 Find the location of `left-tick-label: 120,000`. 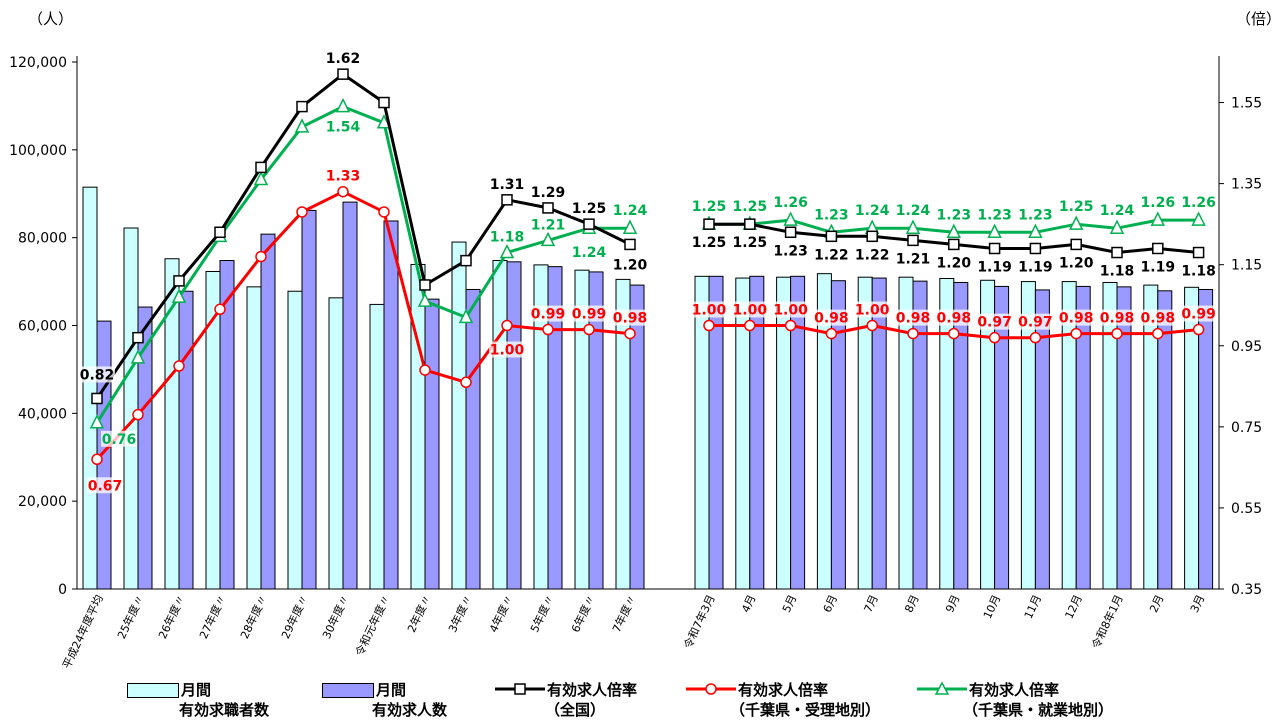

left-tick-label: 120,000 is located at coordinates (38, 63).